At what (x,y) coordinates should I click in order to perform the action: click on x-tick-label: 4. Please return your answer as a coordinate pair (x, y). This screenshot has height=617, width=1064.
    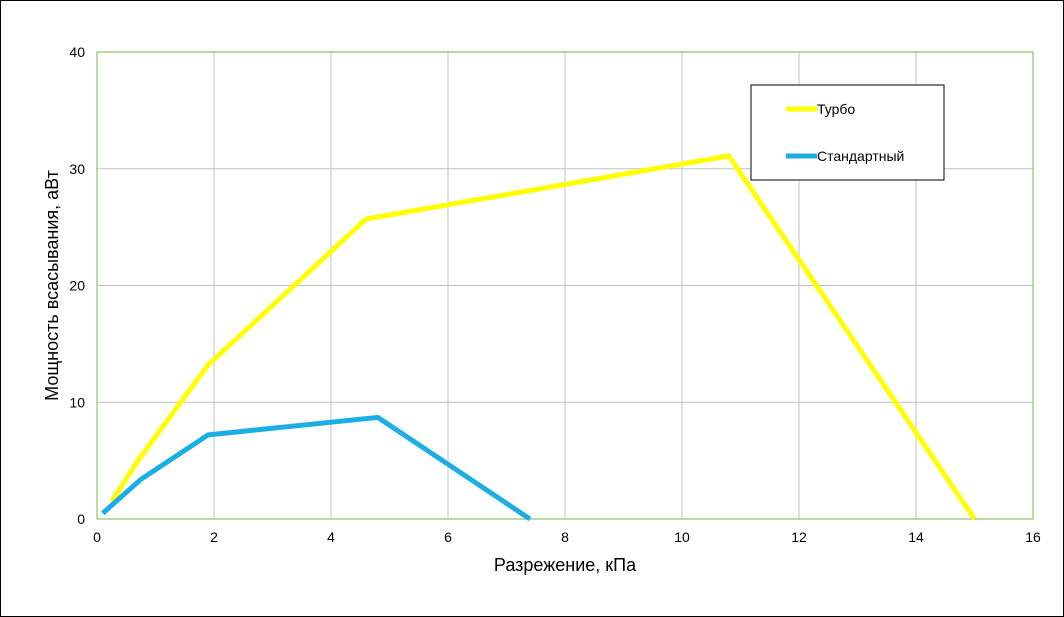
    Looking at the image, I should click on (331, 537).